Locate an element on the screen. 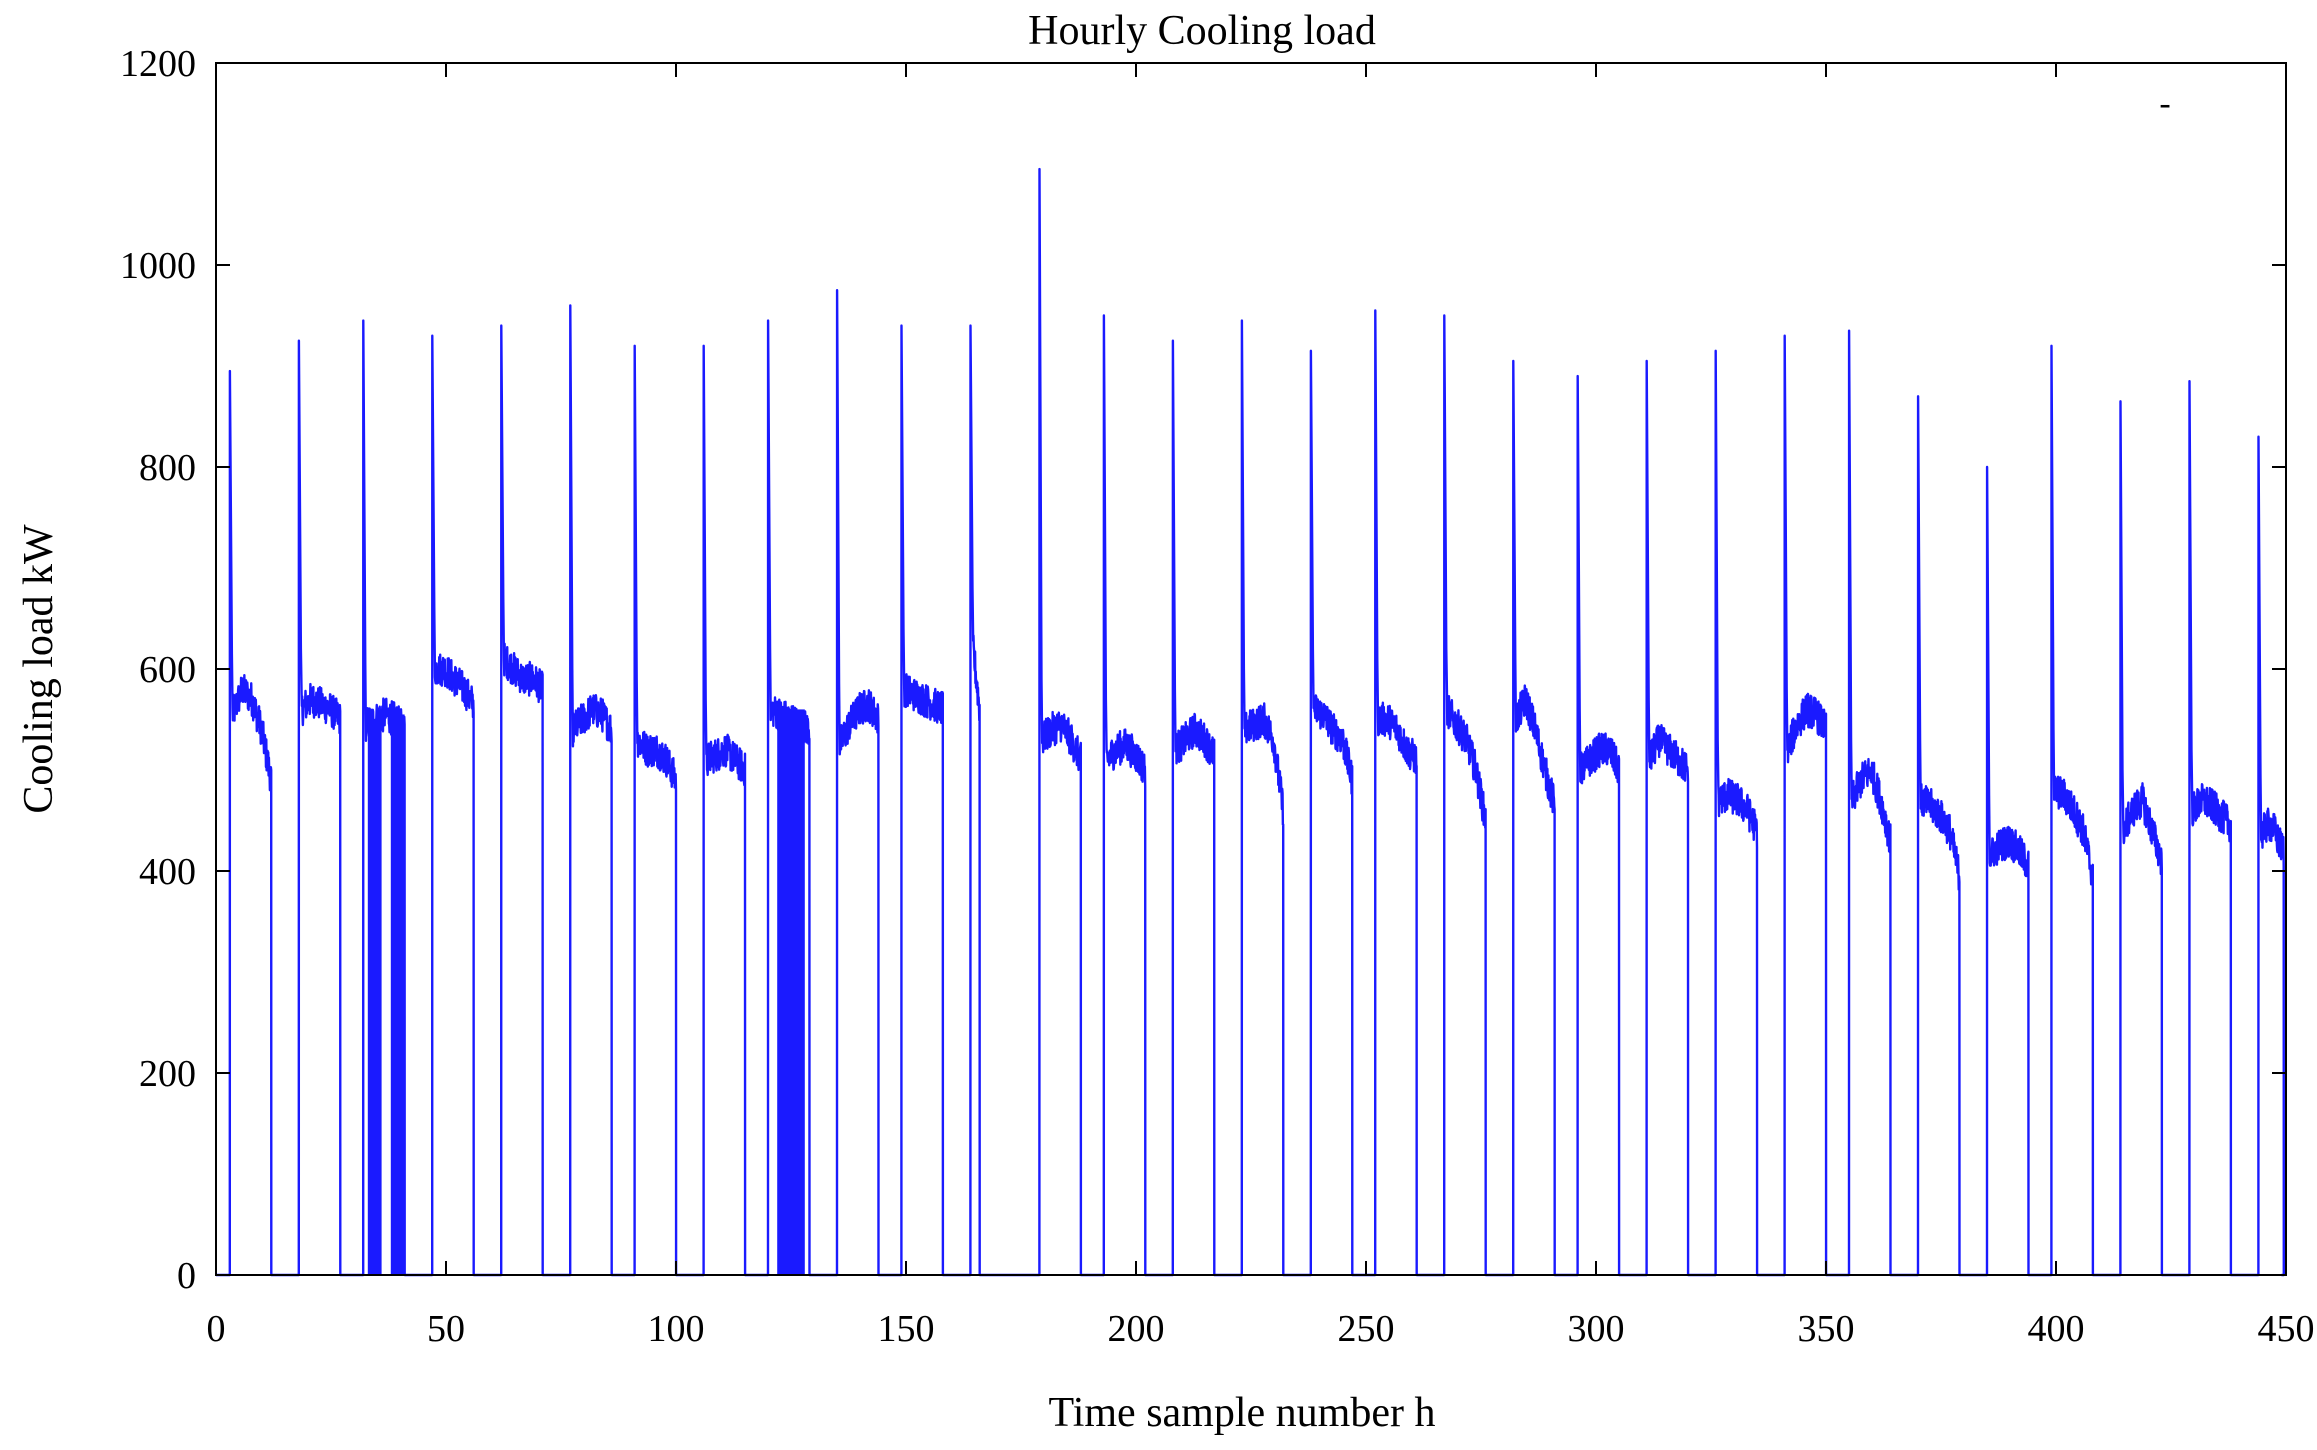 The width and height of the screenshot is (2317, 1450). x-tick-label-6: 300 is located at coordinates (1596, 1329).